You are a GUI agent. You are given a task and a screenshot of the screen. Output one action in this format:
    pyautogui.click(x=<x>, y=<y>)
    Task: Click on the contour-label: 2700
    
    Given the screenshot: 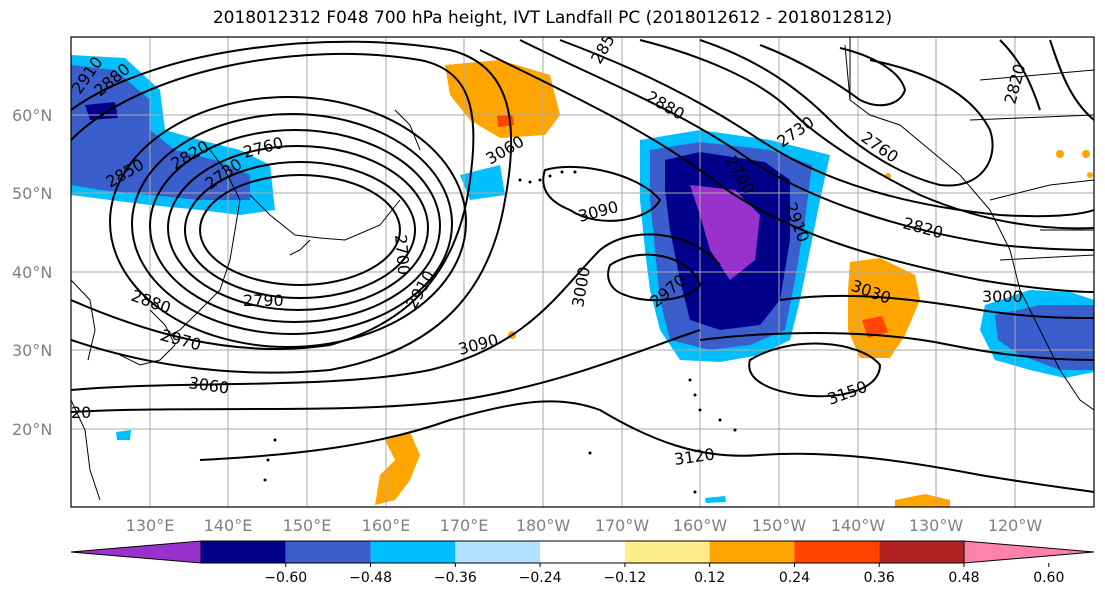 What is the action you would take?
    pyautogui.click(x=402, y=255)
    